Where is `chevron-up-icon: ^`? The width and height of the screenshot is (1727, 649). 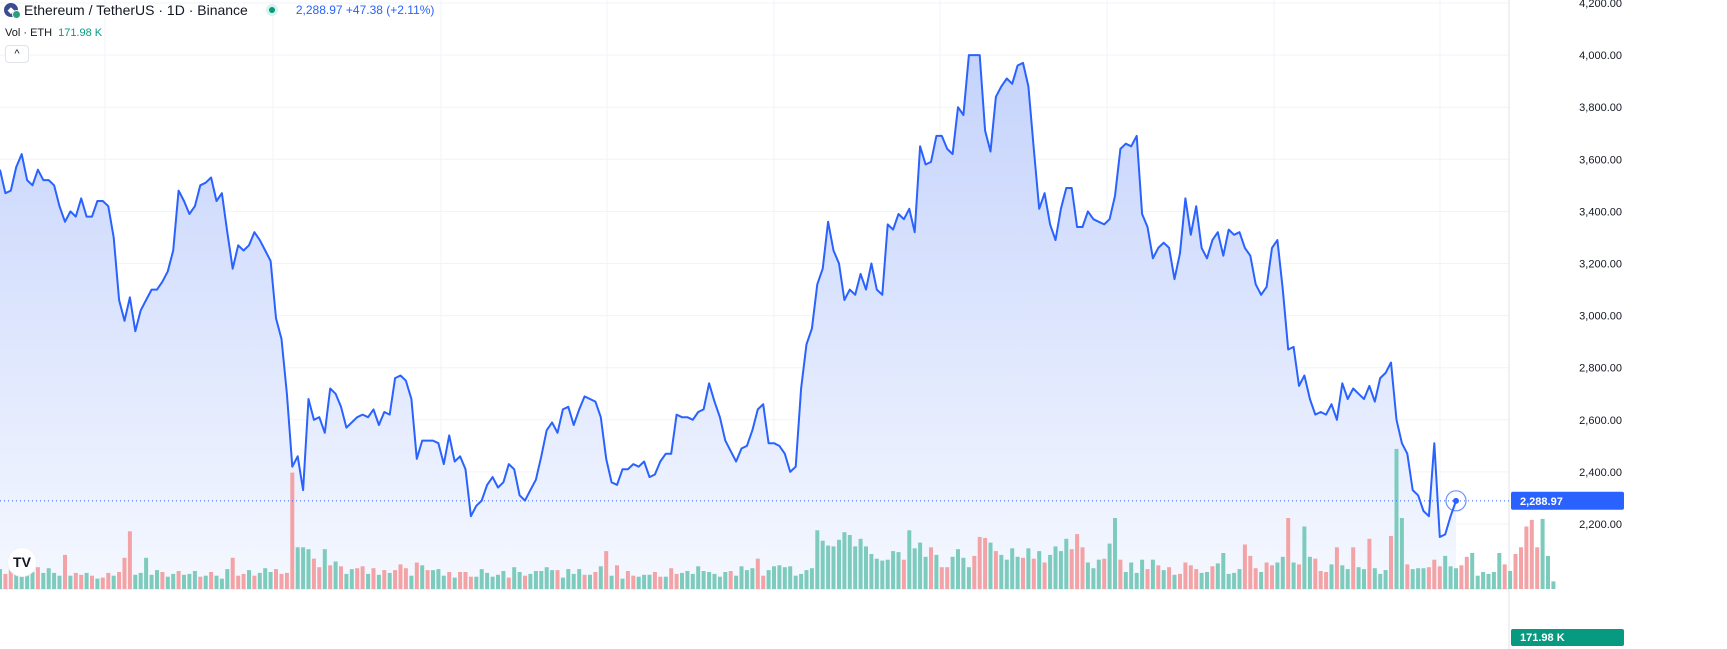
chevron-up-icon: ^ is located at coordinates (17, 54).